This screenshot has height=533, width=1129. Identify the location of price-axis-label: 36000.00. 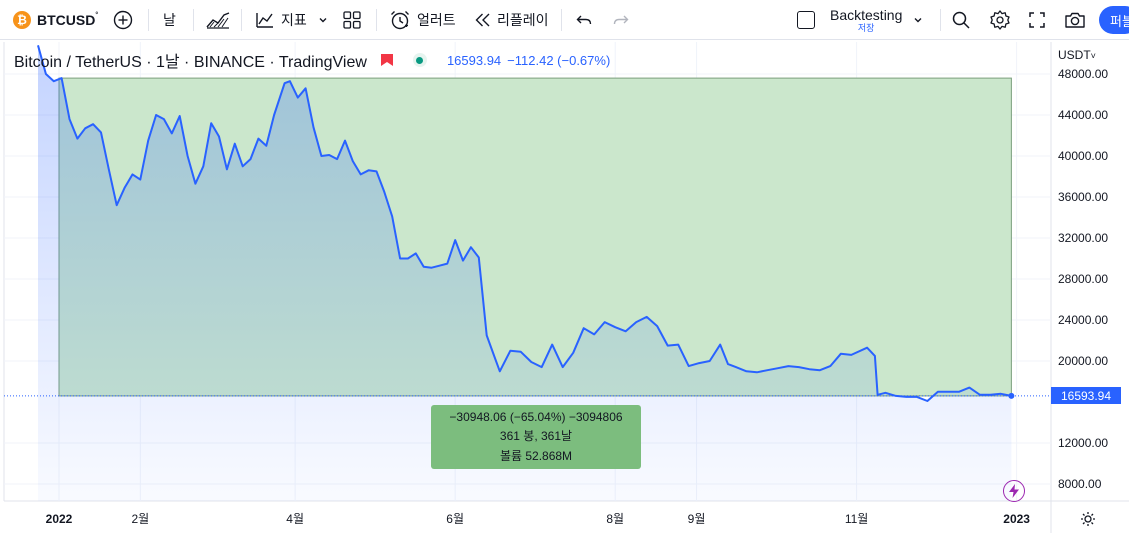
(1083, 197).